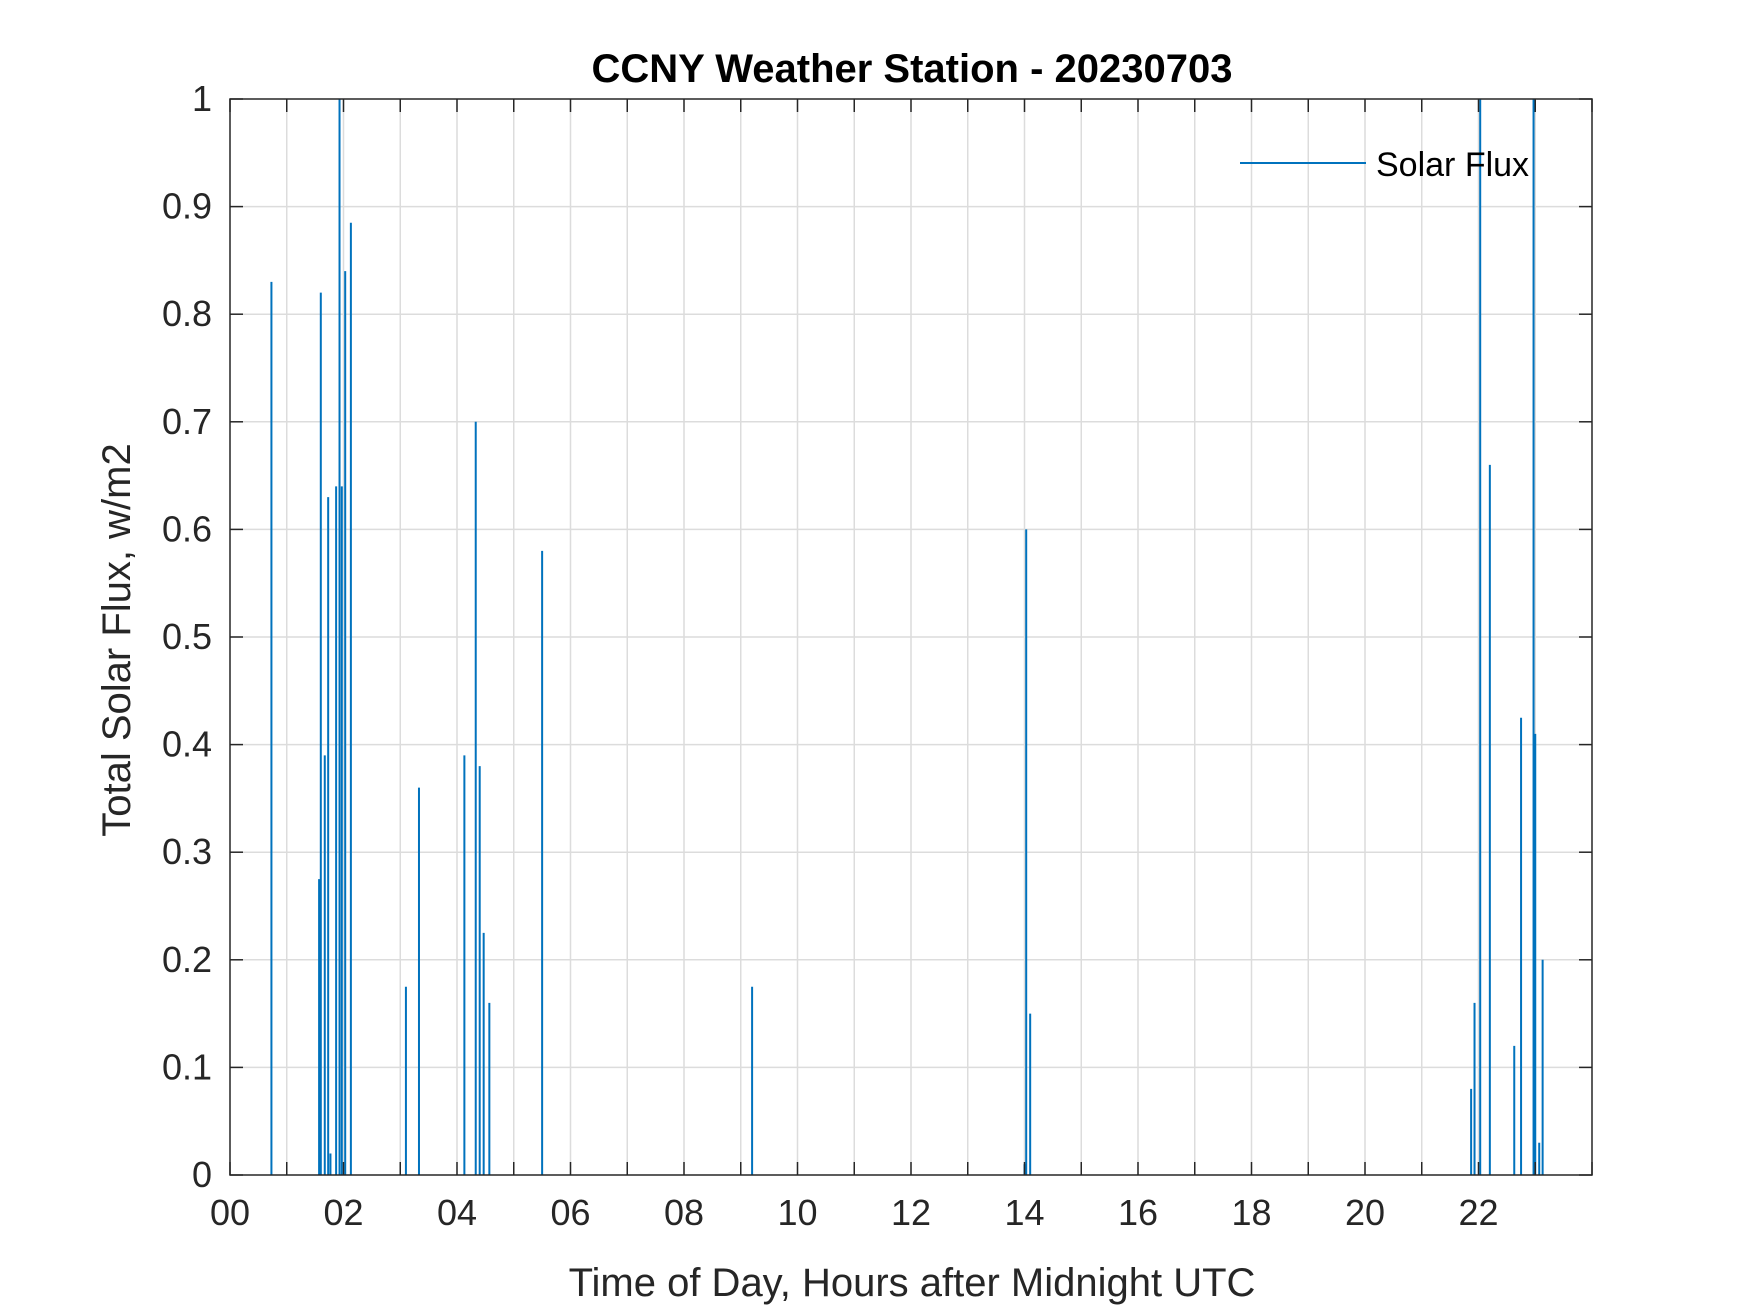 This screenshot has width=1750, height=1313. What do you see at coordinates (187, 851) in the screenshot?
I see `y-tick-label: 0.3` at bounding box center [187, 851].